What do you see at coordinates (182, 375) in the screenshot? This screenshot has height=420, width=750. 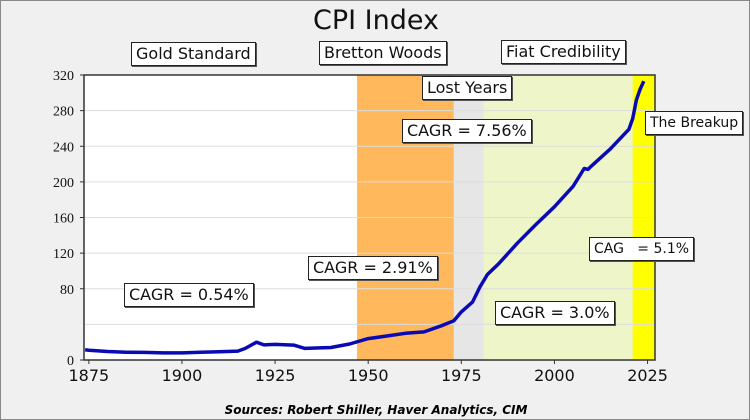 I see `x-tick-label: 1900` at bounding box center [182, 375].